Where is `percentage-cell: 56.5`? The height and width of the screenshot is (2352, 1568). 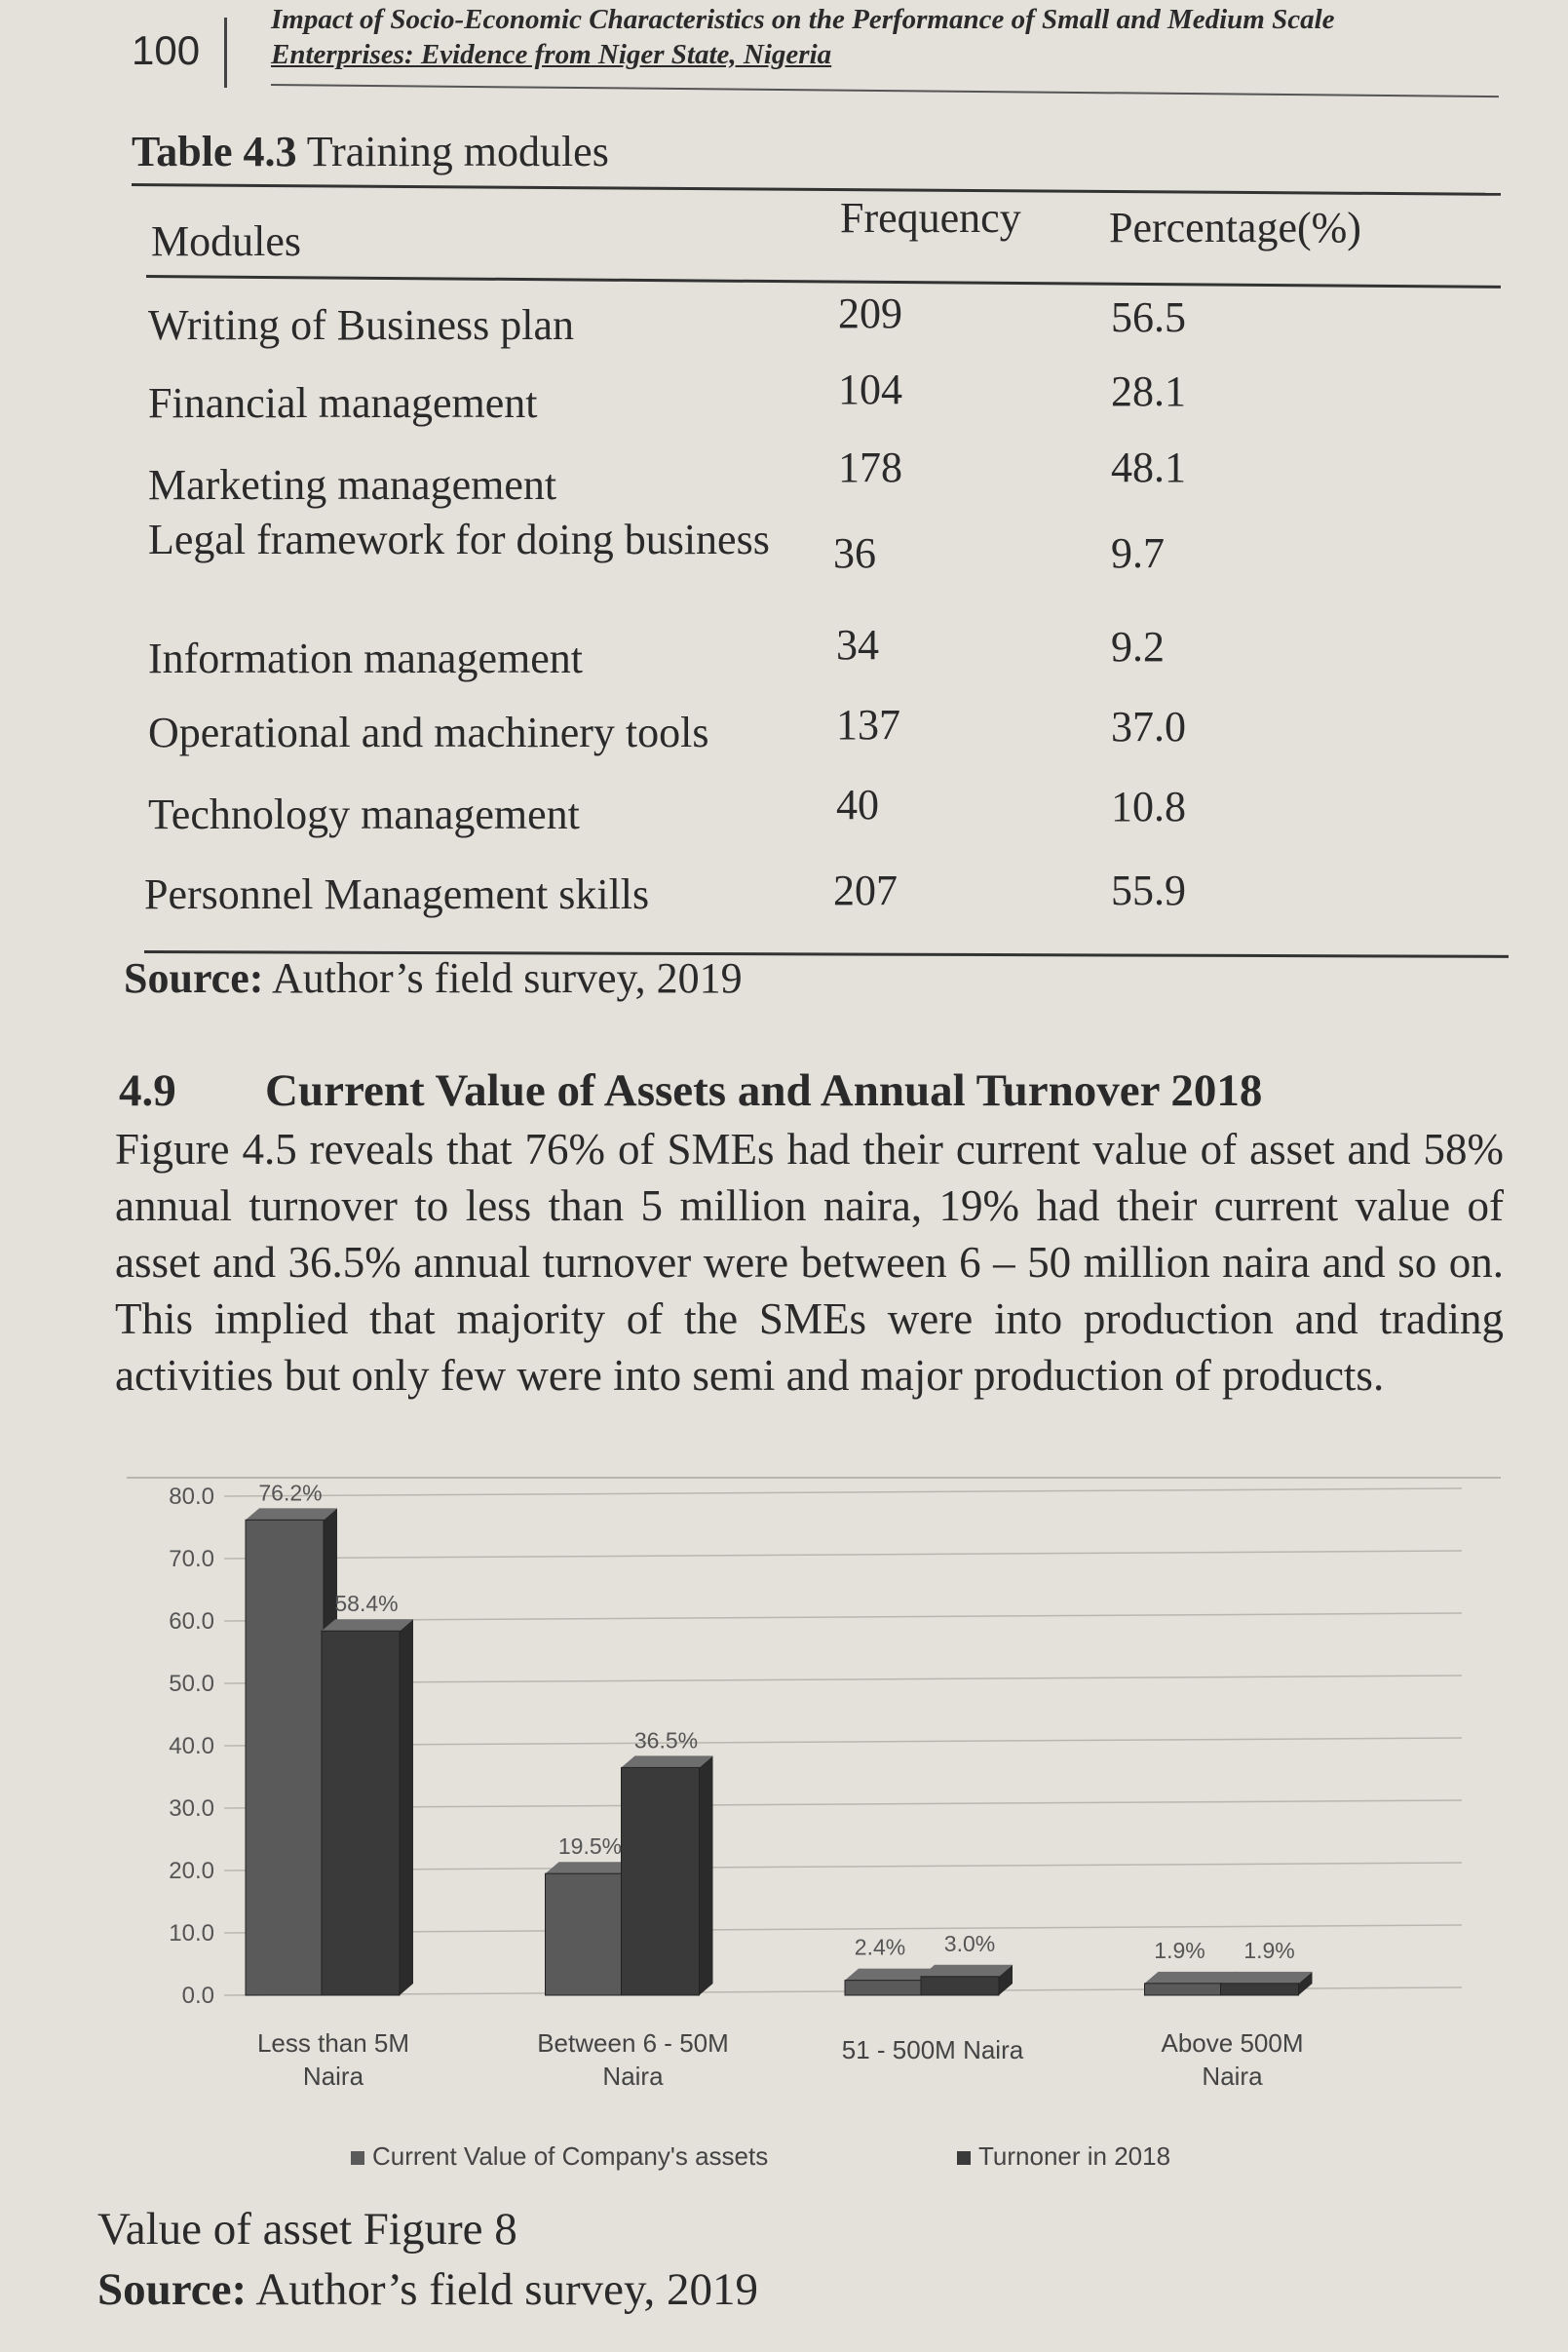 percentage-cell: 56.5 is located at coordinates (1148, 317).